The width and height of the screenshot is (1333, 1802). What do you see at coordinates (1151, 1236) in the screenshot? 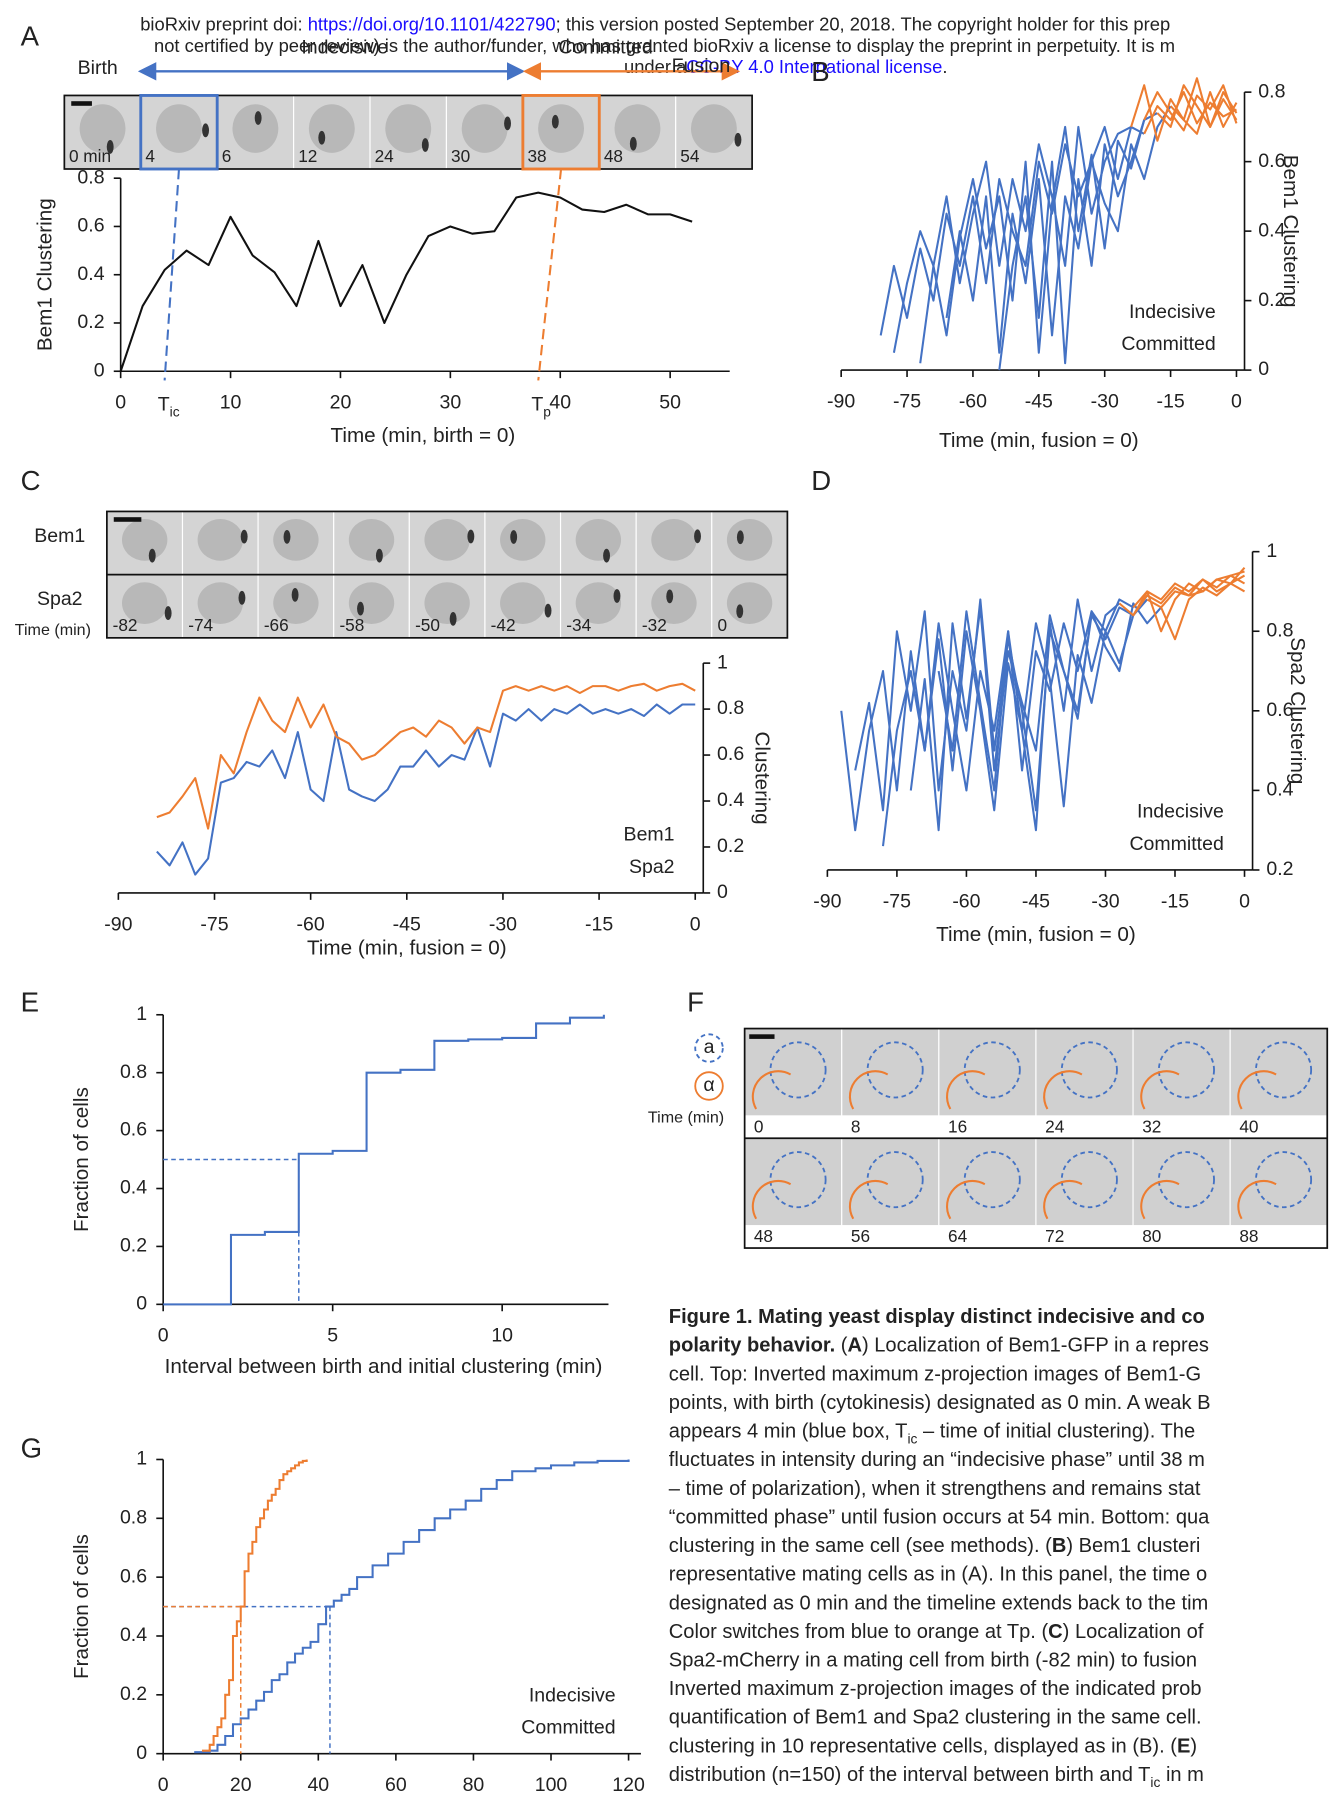
I see `frame-time: 80` at bounding box center [1151, 1236].